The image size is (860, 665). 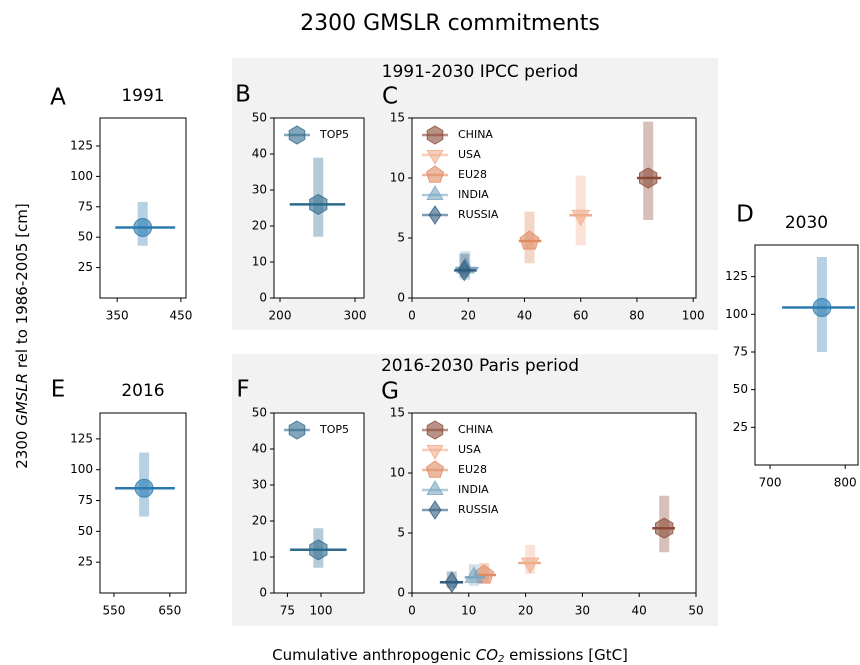 I want to click on panel-title: 2016, so click(x=142, y=391).